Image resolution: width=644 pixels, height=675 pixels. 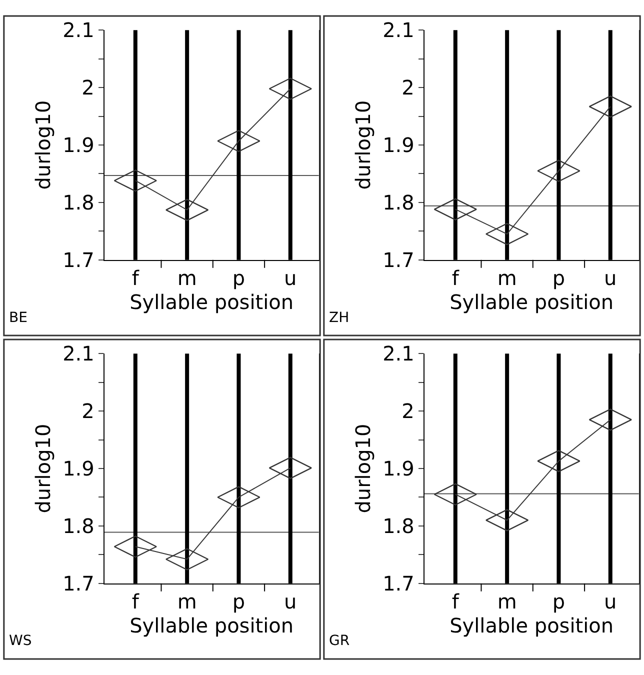 What do you see at coordinates (18, 318) in the screenshot?
I see `text: BE` at bounding box center [18, 318].